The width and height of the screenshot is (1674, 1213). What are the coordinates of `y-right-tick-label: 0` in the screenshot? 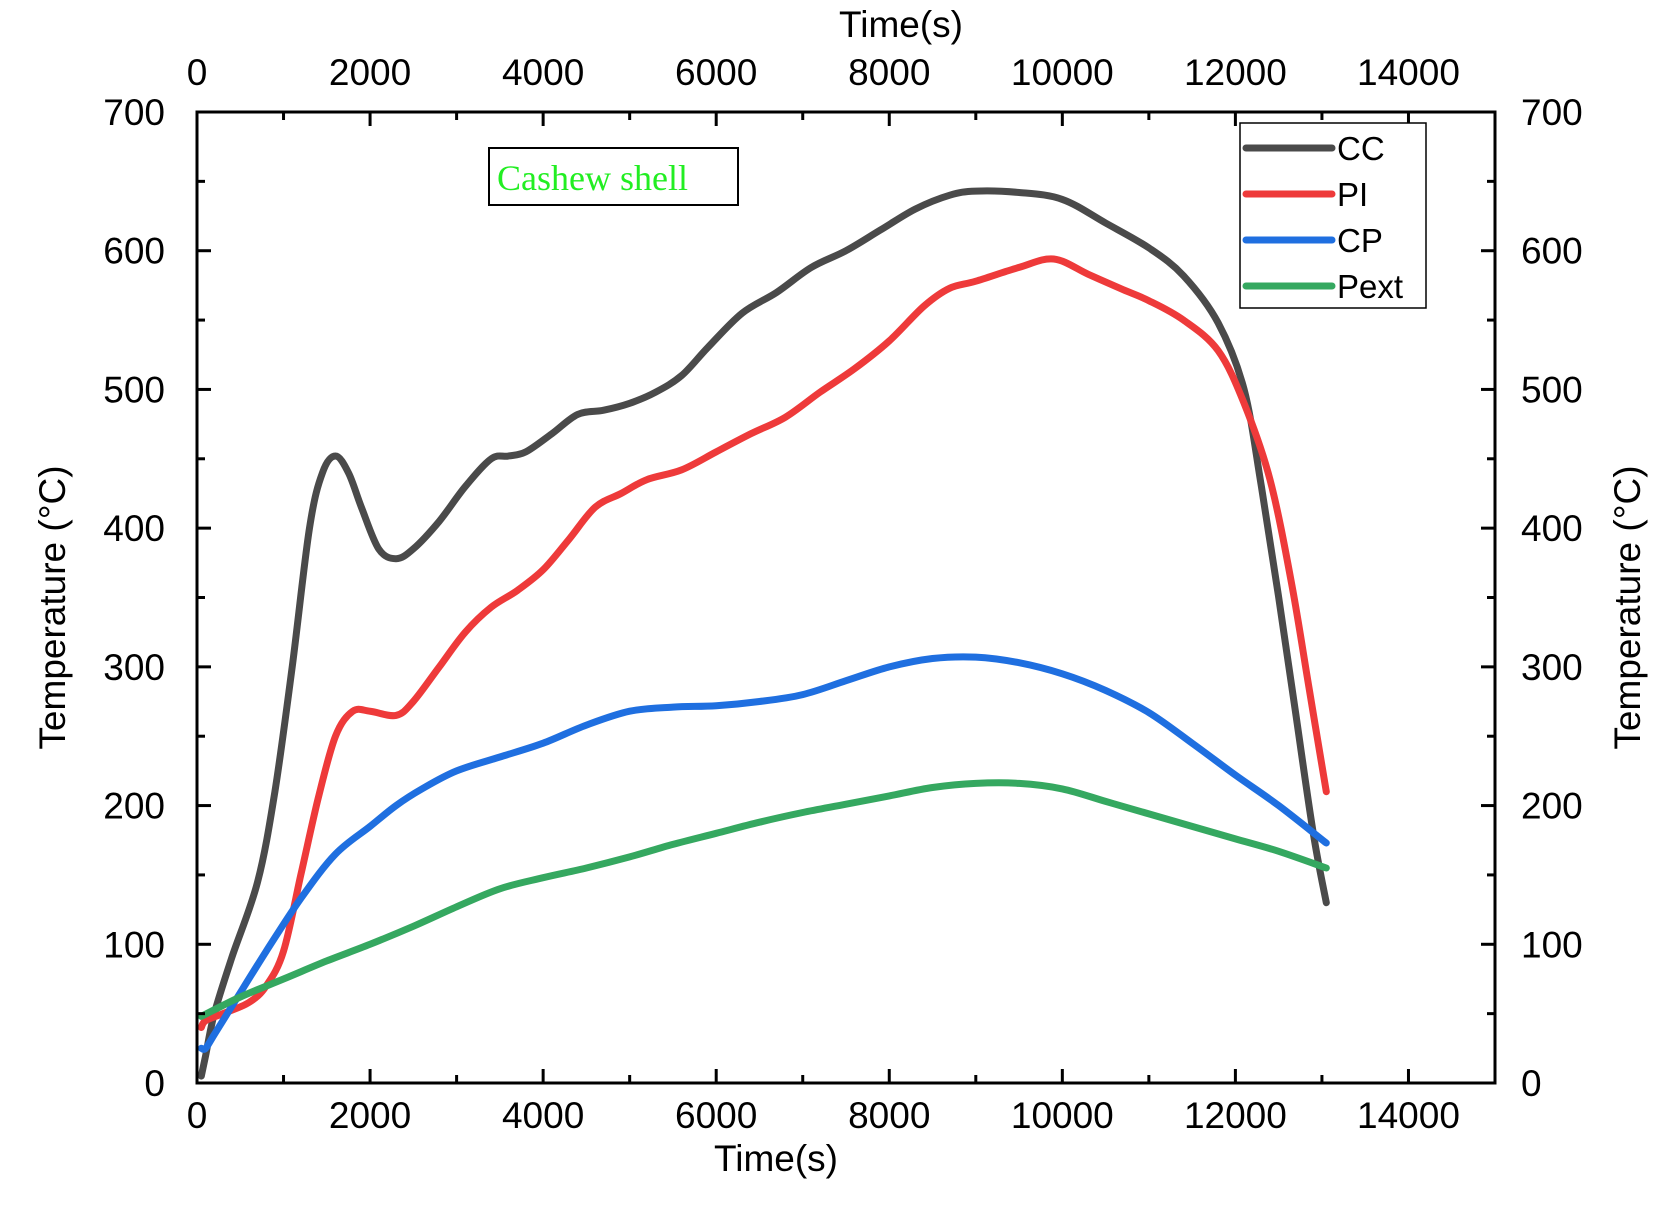 It's located at (1531, 1083).